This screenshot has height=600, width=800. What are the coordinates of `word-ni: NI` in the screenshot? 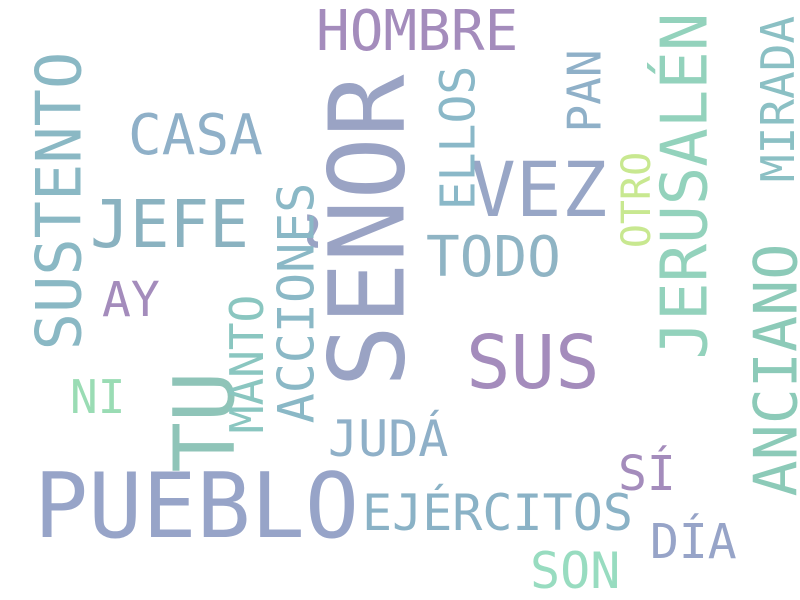 It's located at (98, 397).